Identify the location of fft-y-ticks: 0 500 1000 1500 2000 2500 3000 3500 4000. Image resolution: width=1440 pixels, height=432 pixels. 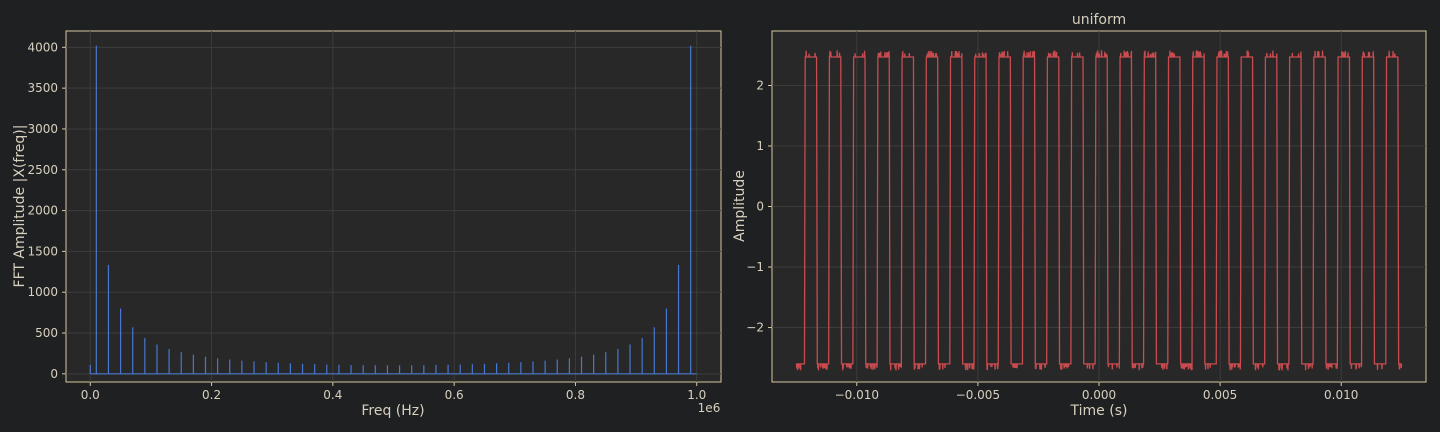
(46, 210).